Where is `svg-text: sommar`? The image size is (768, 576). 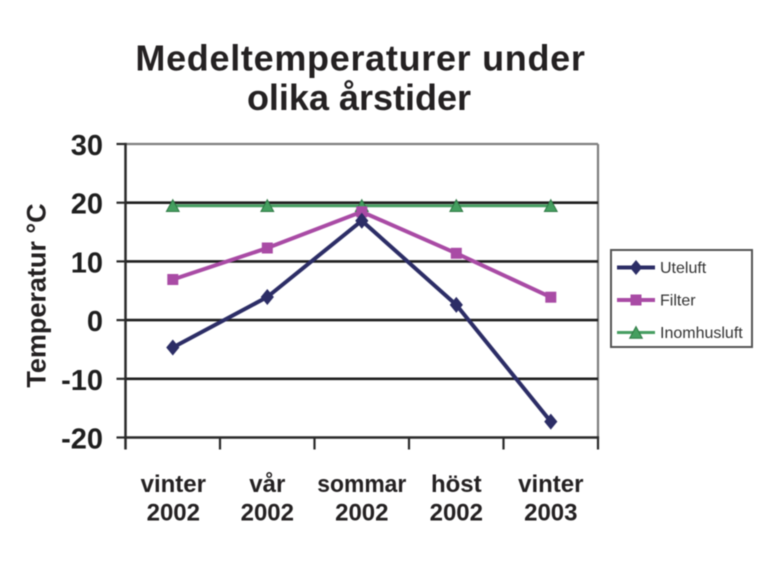 svg-text: sommar is located at coordinates (361, 484).